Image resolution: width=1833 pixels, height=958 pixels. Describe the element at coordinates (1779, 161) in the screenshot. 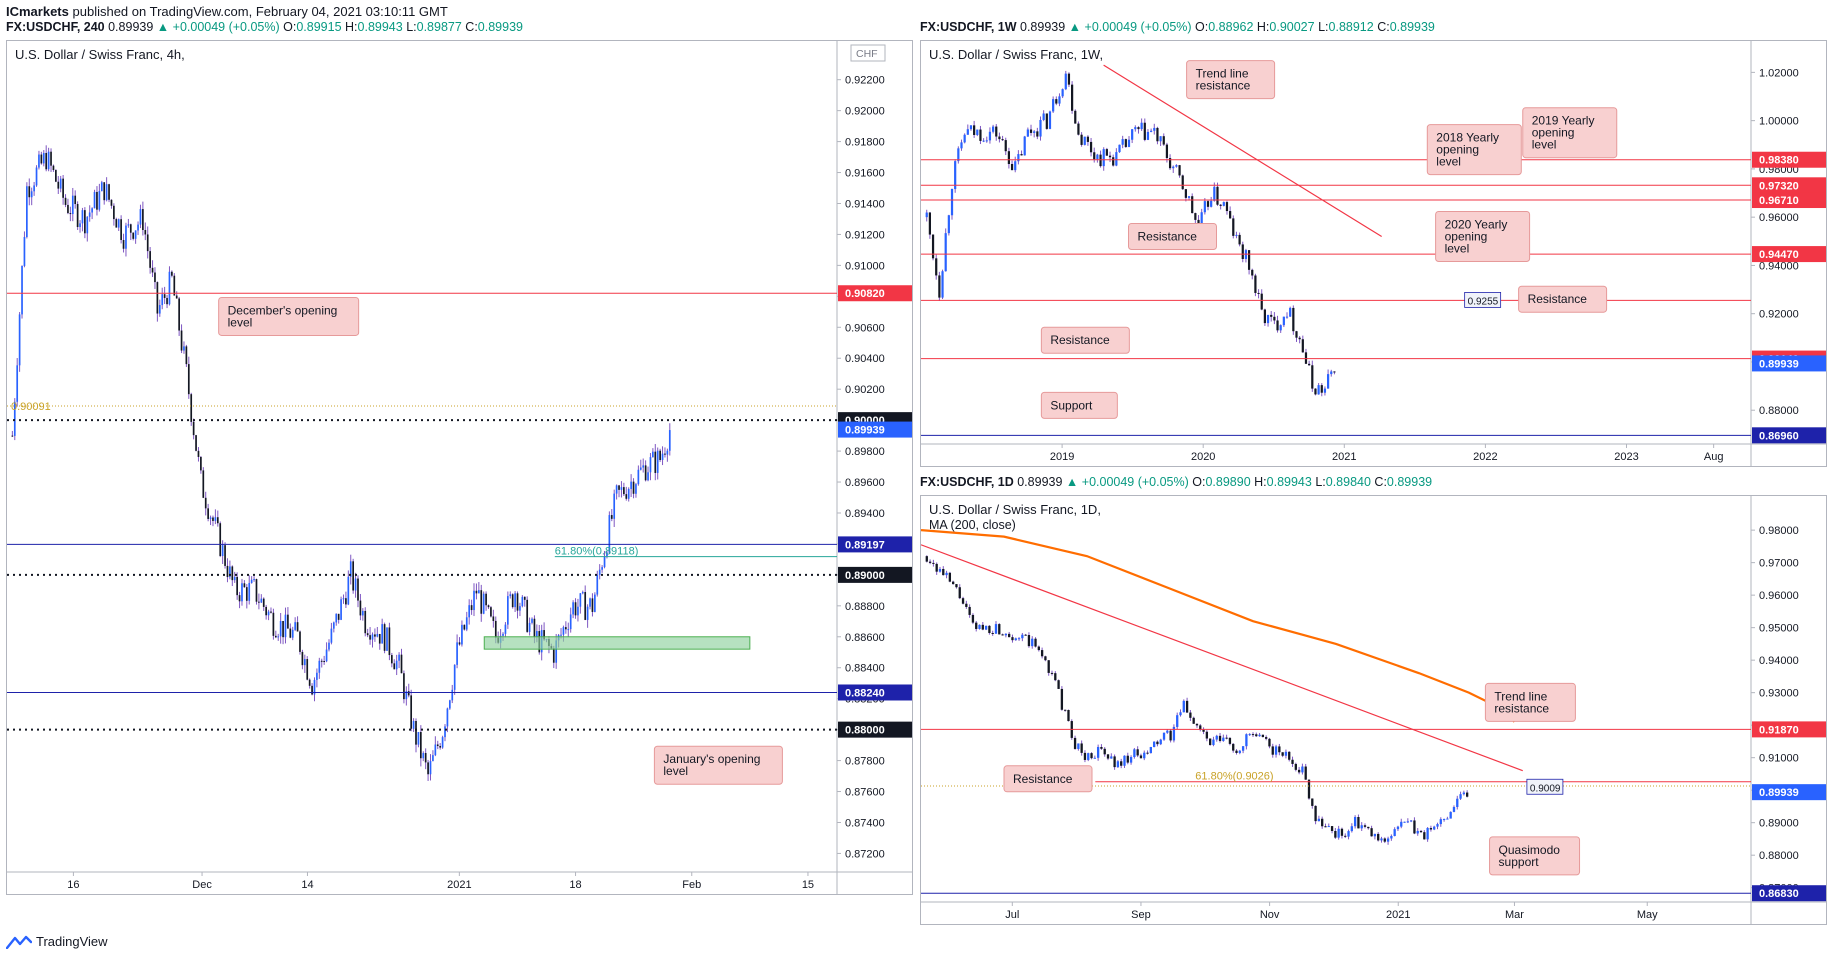

I see `price-label-text: 0.98380` at that location.